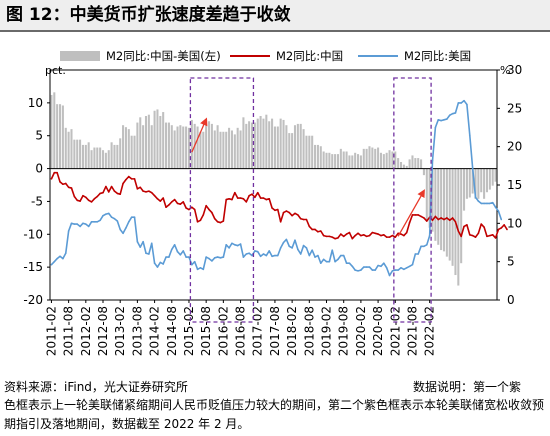  I want to click on right-tick-label: 20, so click(514, 147).